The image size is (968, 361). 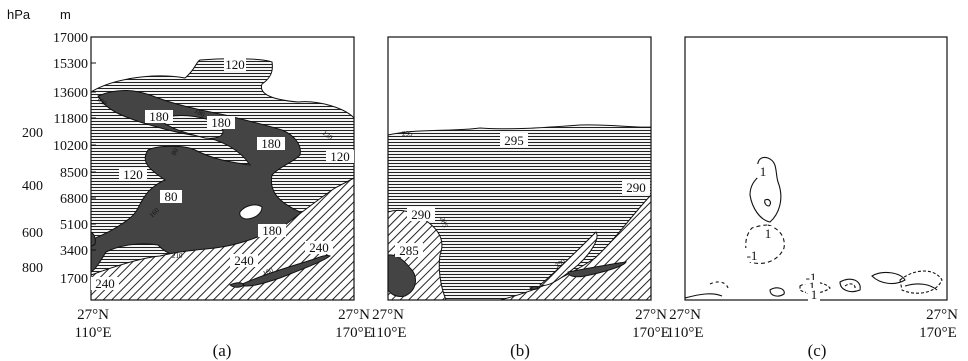 I want to click on panel-c-x-left-lat: 27°N, so click(x=685, y=315).